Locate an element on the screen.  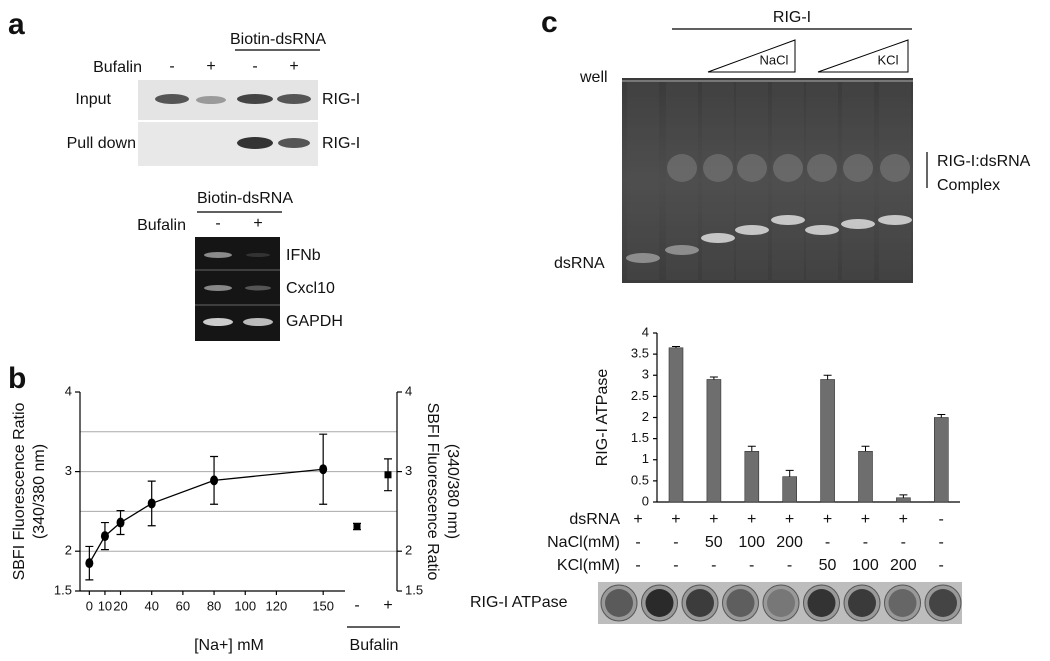
gene-label: IFNb is located at coordinates (303, 255).